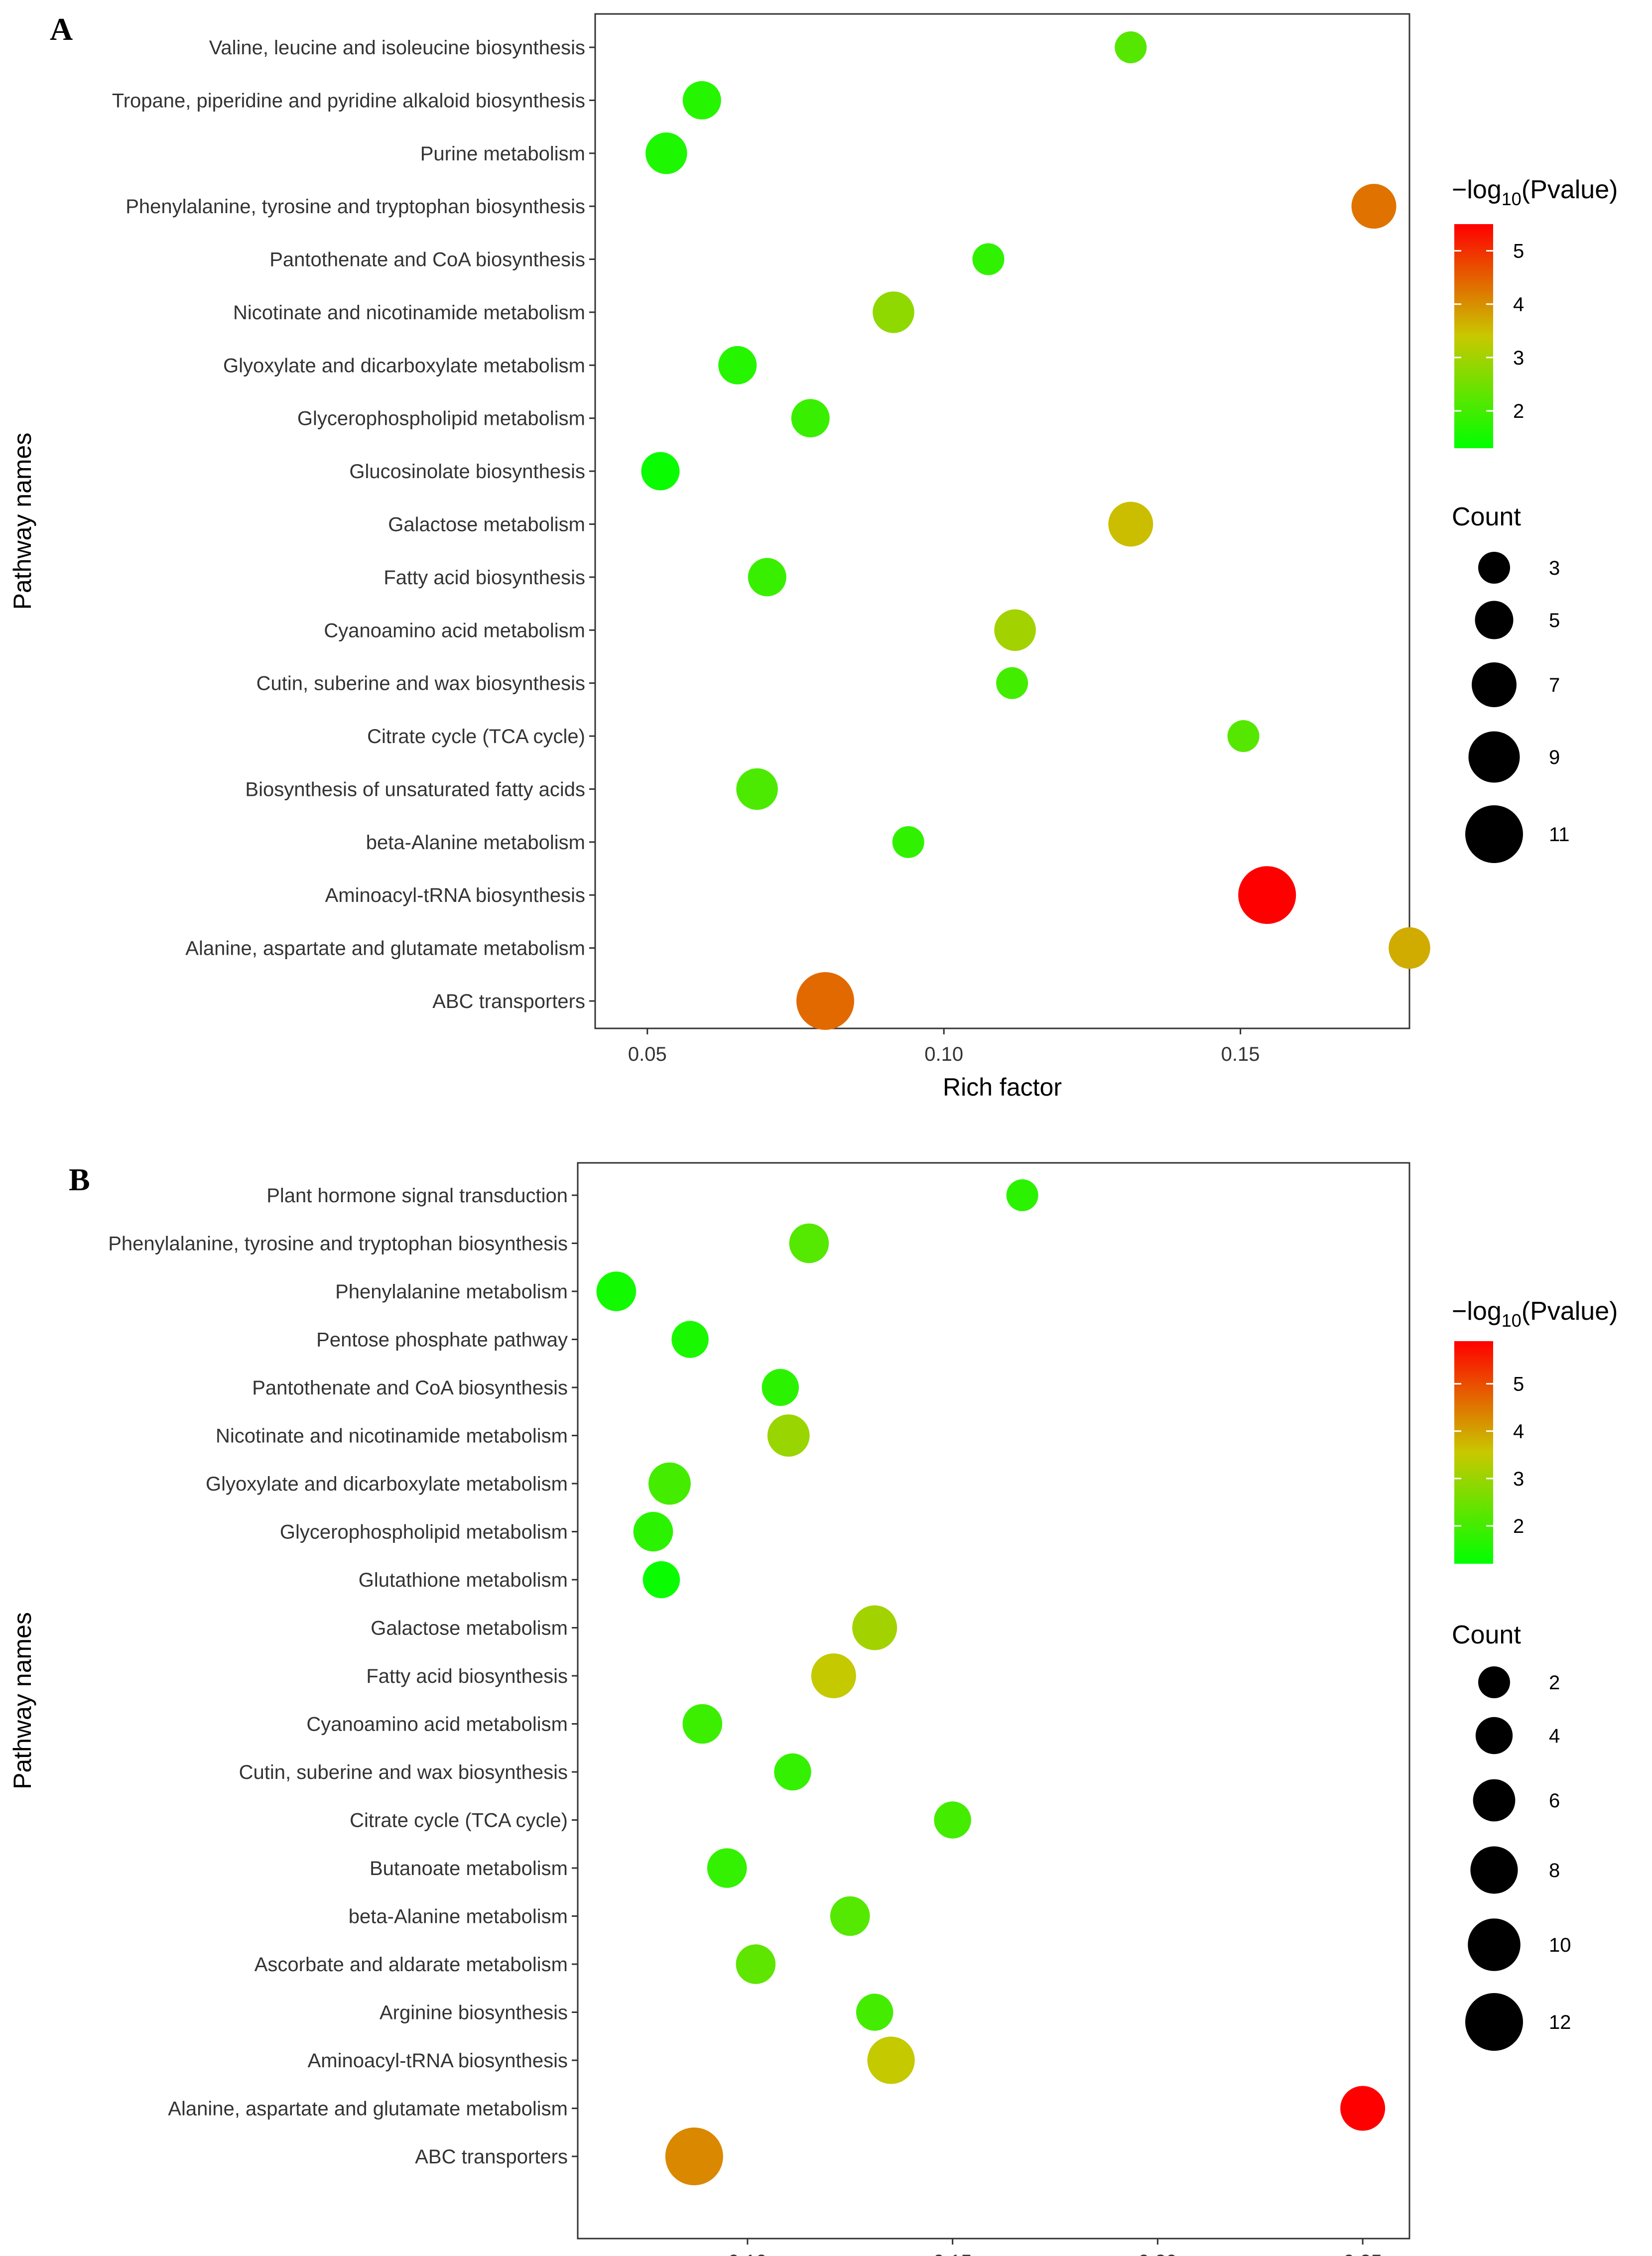  I want to click on y-tick-label: Pentose phosphate pathway, so click(442, 1340).